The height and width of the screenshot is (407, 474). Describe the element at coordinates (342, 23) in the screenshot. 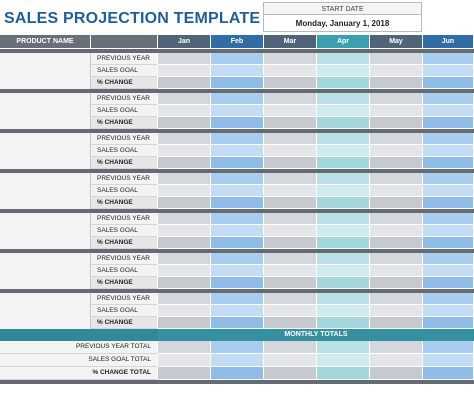

I see `start-date-field: Monday, January 1, 2018` at that location.